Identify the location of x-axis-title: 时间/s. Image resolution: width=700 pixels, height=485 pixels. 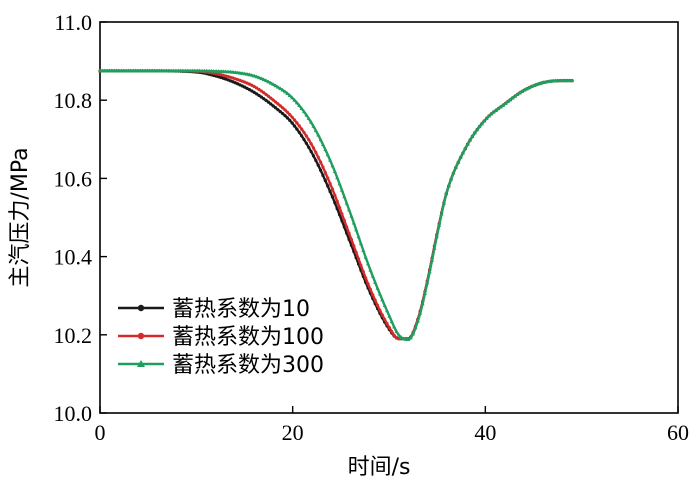
(379, 467).